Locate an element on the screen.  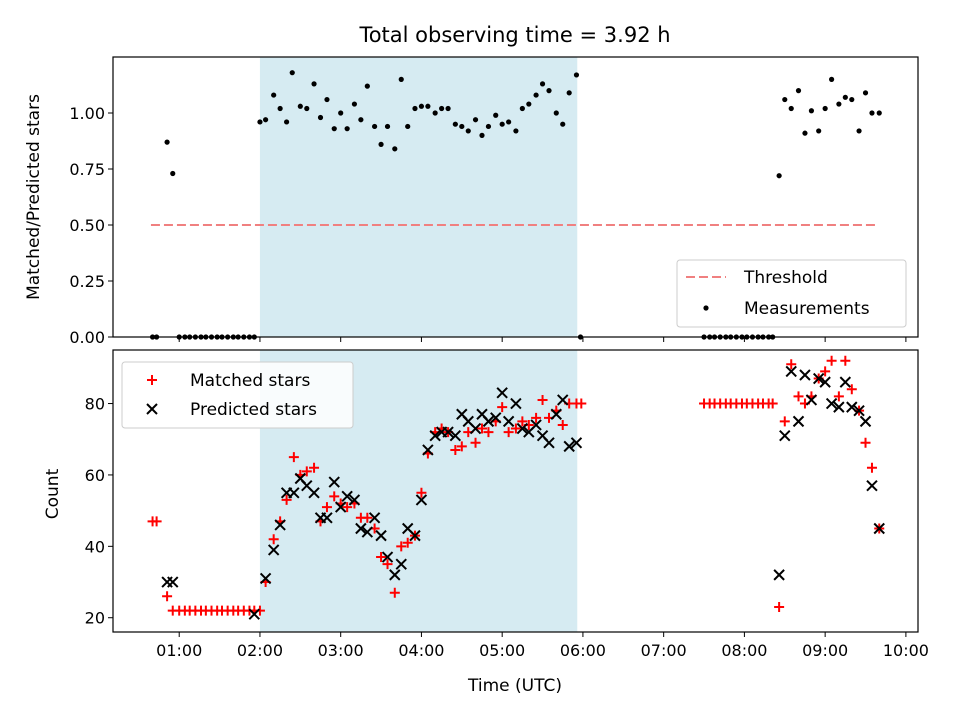
x-tick-label: 09:00 is located at coordinates (825, 650).